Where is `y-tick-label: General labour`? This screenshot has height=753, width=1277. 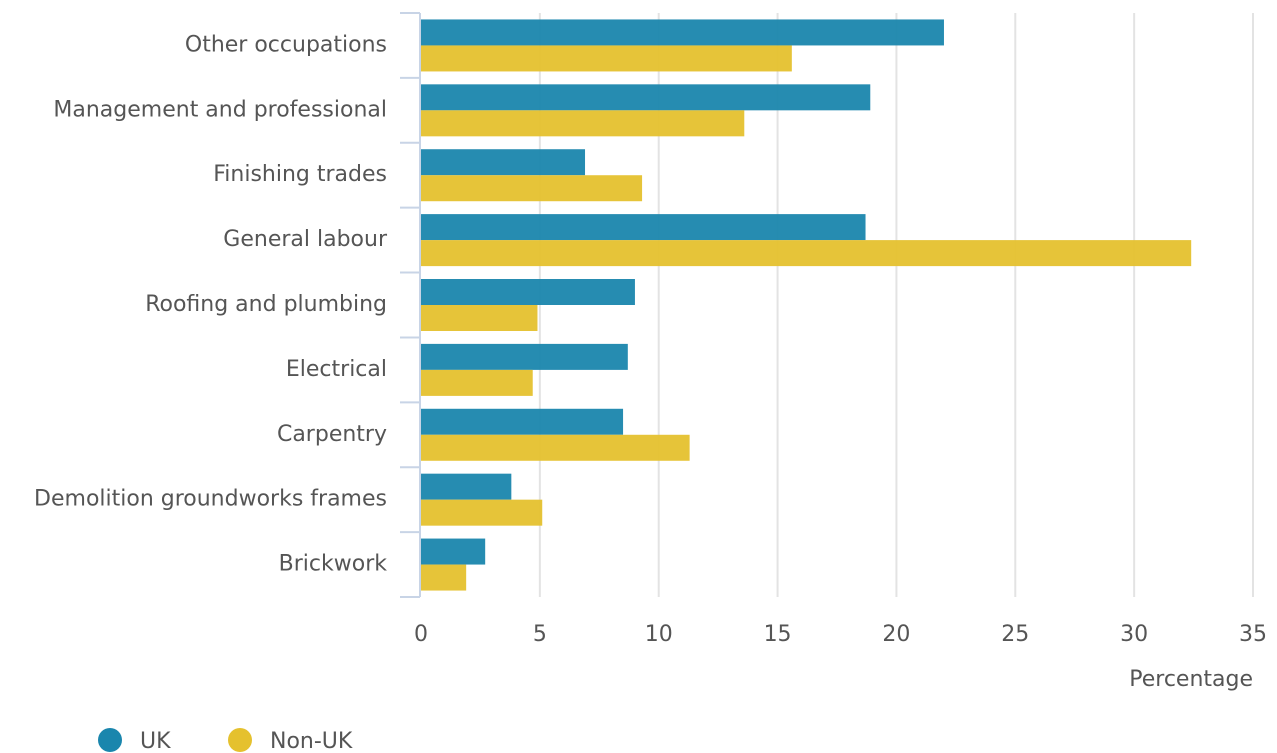 y-tick-label: General labour is located at coordinates (305, 239).